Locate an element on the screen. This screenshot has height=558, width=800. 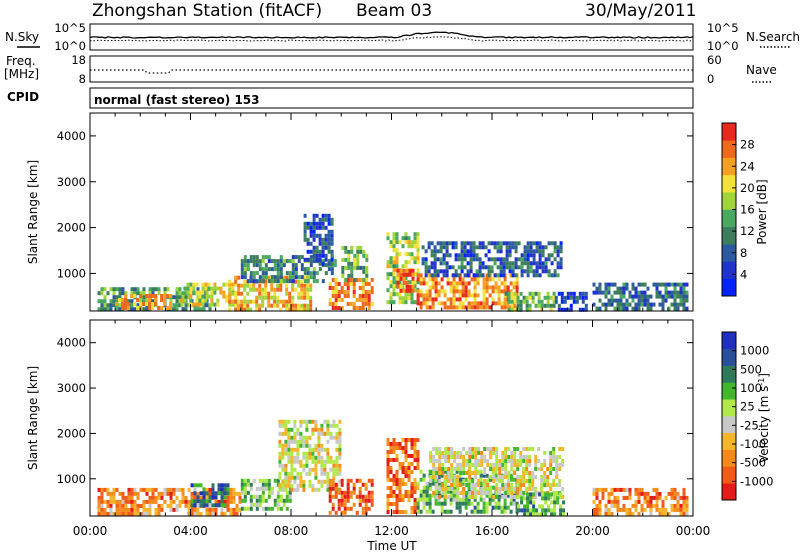
cpid-panel-frame is located at coordinates (391, 98).